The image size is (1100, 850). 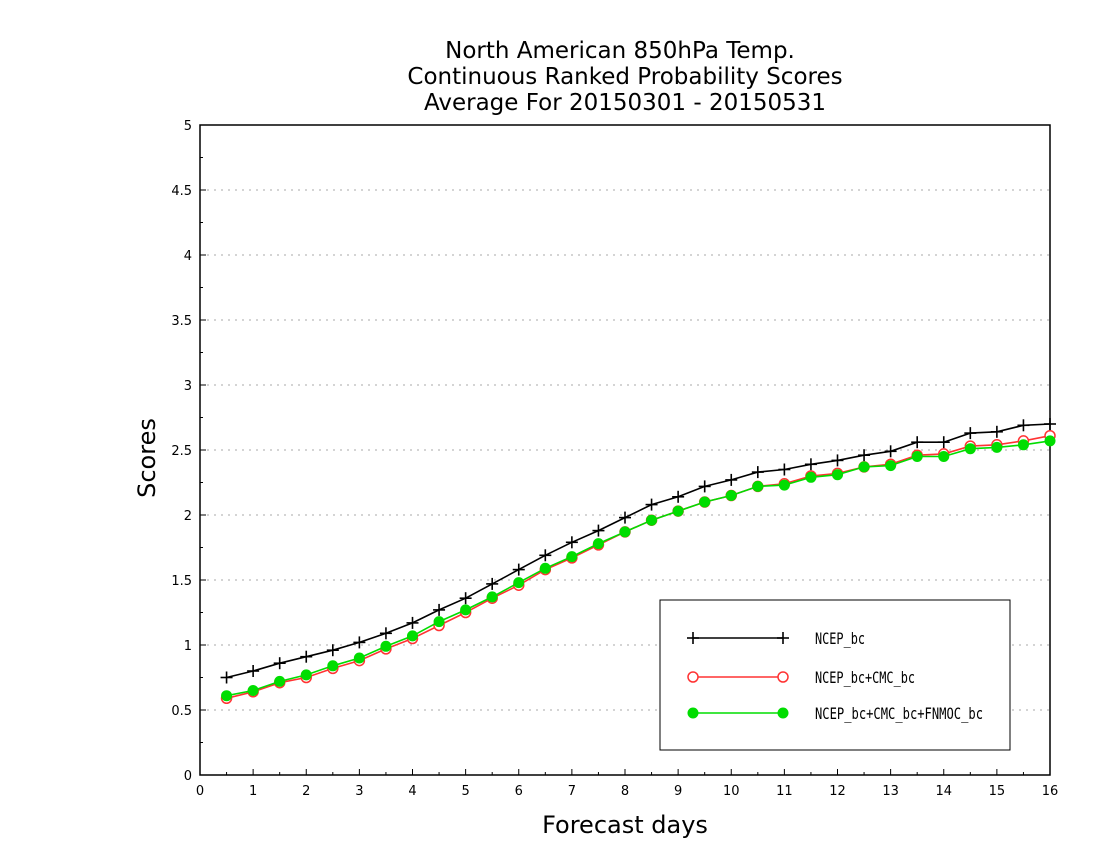 I want to click on y-tick-label: 1, so click(x=188, y=646).